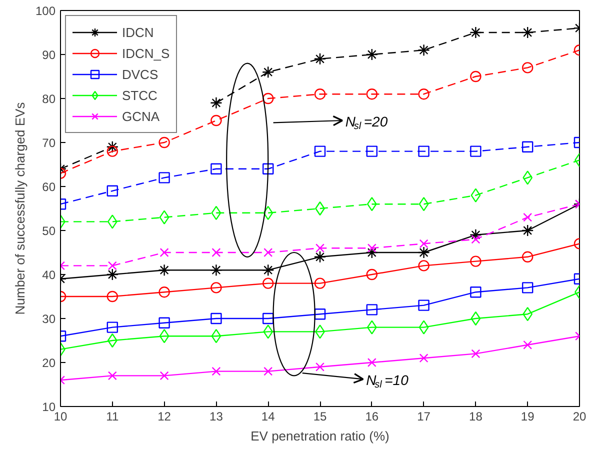 This screenshot has height=451, width=591. I want to click on y-tick-label: 10, so click(49, 407).